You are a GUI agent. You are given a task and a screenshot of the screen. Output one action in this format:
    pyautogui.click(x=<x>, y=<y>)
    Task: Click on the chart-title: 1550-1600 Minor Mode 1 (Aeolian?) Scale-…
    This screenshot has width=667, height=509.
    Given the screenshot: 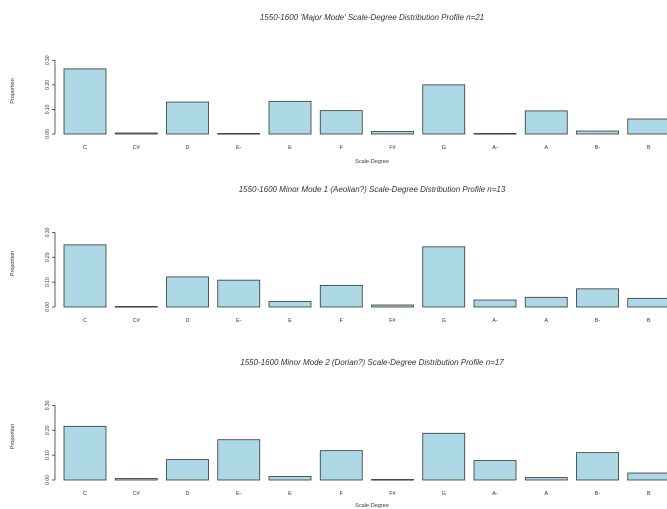 What is the action you would take?
    pyautogui.click(x=372, y=189)
    